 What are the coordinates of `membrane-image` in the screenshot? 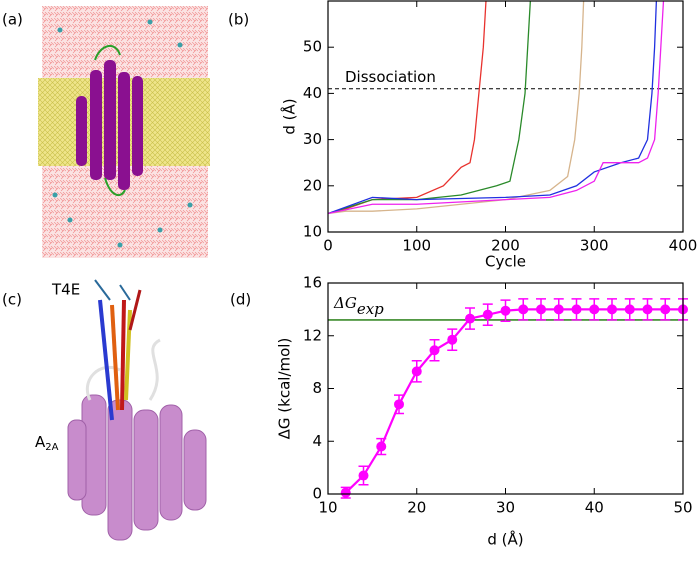 It's located at (124, 132).